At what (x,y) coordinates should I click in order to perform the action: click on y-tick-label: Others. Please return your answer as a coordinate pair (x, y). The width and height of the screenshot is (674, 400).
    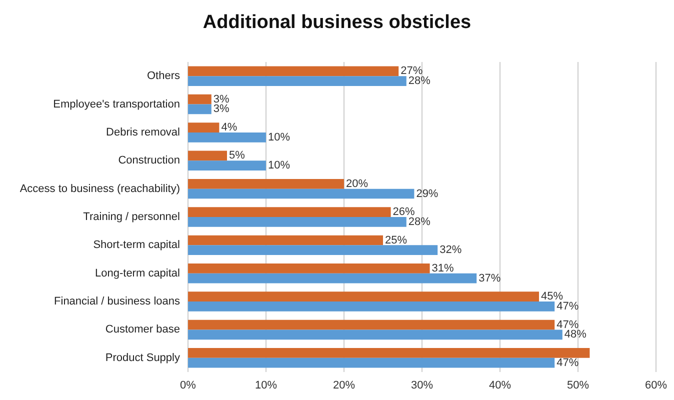
    Looking at the image, I should click on (163, 76).